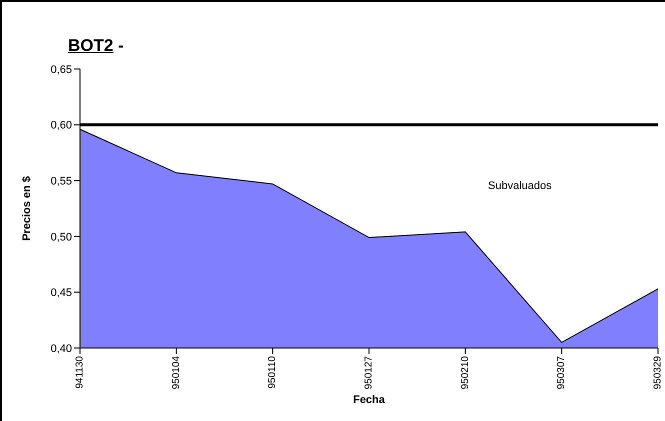 This screenshot has width=665, height=421. What do you see at coordinates (520, 186) in the screenshot?
I see `annotation: Subvaluados` at bounding box center [520, 186].